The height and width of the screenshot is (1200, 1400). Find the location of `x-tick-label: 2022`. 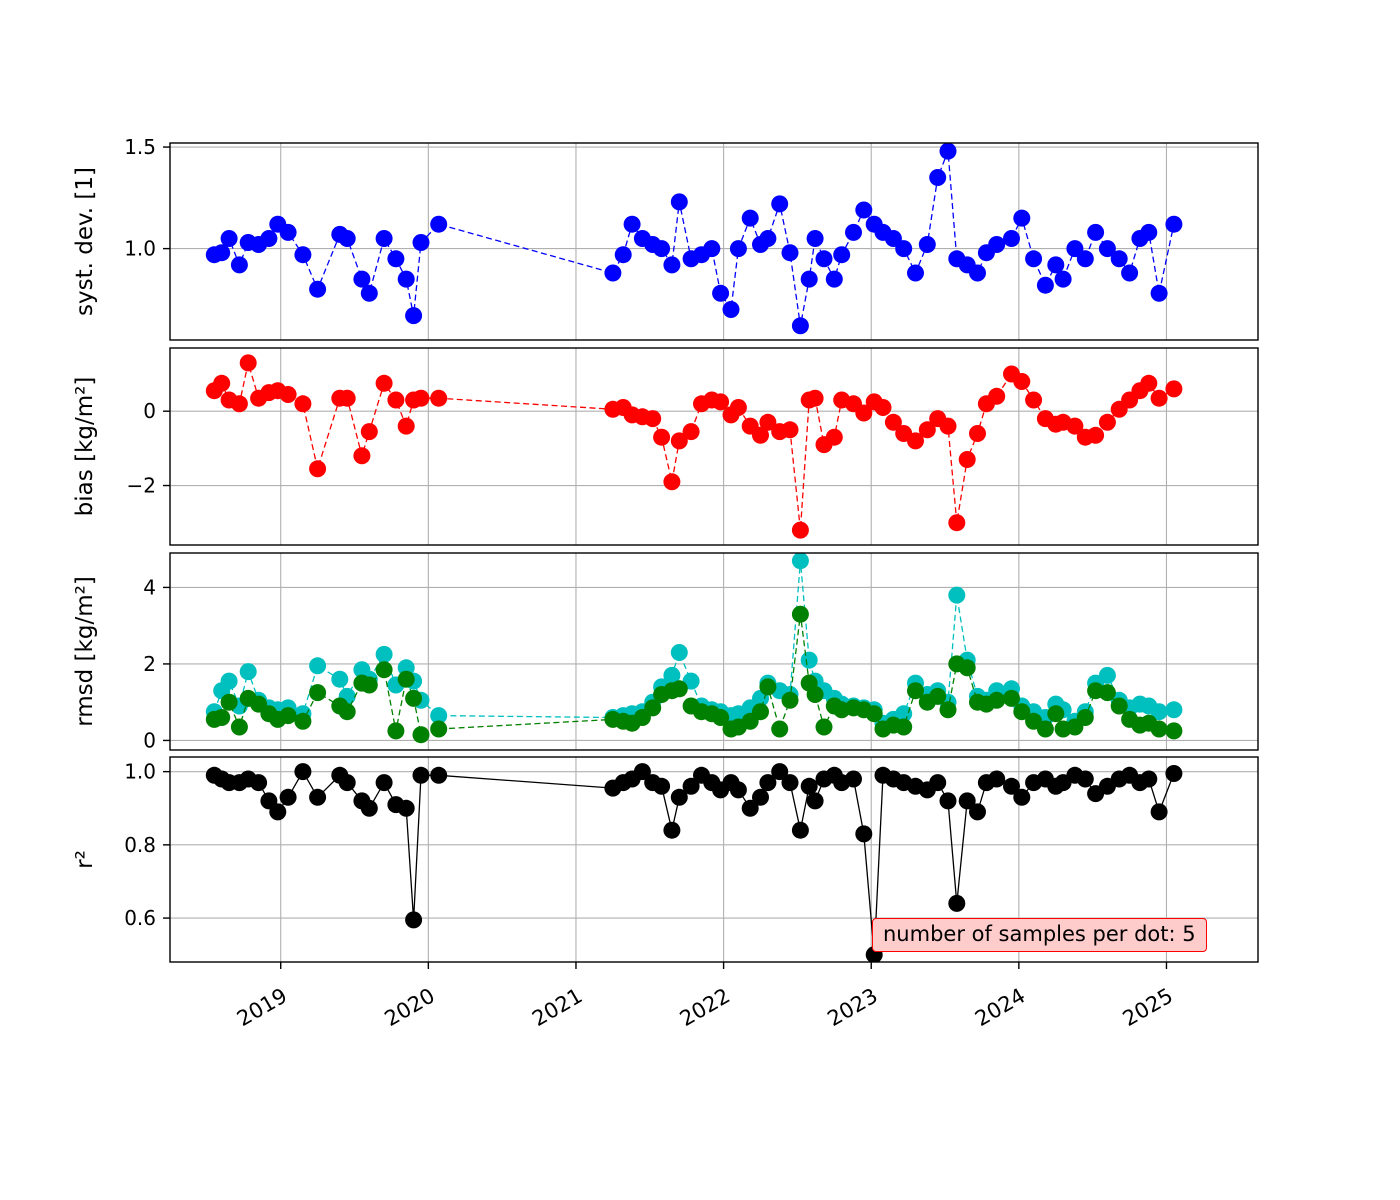

x-tick-label: 2022 is located at coordinates (705, 1008).